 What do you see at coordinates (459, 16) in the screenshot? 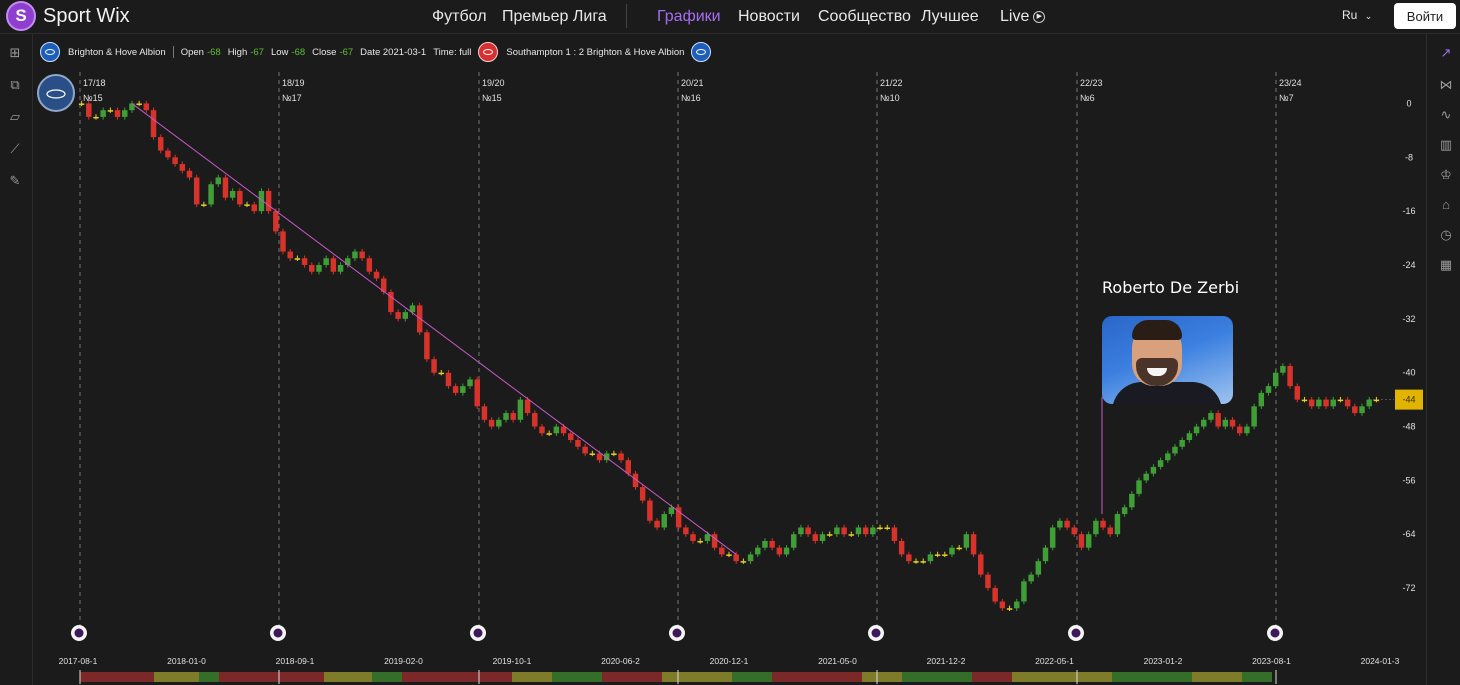
I see `nav-football: Футбол` at bounding box center [459, 16].